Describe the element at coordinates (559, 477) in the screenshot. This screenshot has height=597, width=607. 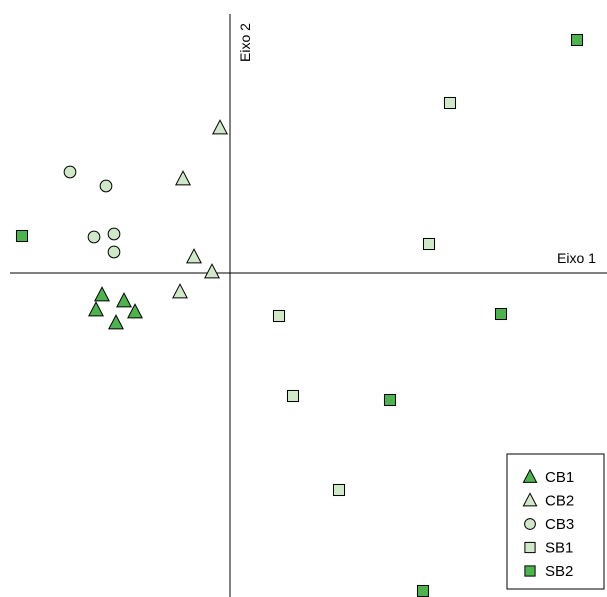
I see `legend-label-cb1: CB1` at that location.